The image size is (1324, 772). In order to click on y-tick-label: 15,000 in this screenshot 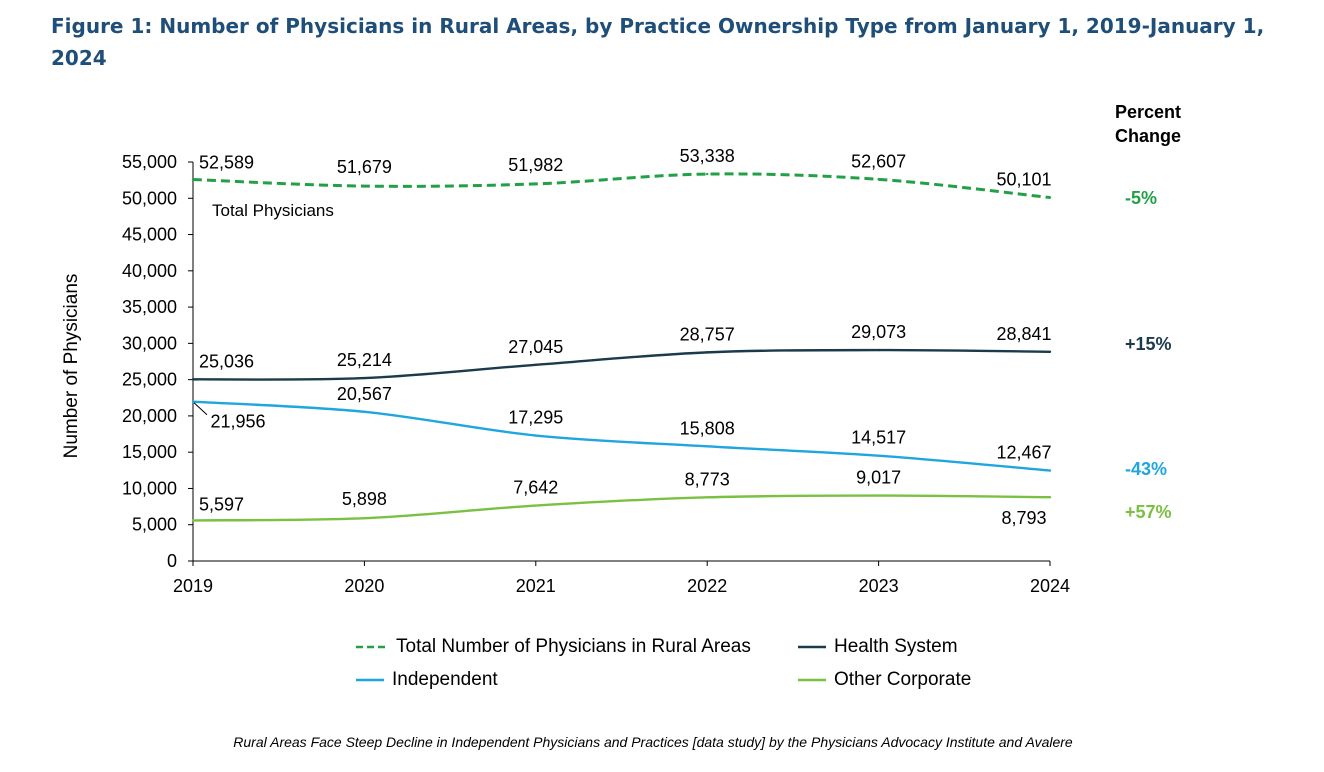, I will do `click(149, 452)`.